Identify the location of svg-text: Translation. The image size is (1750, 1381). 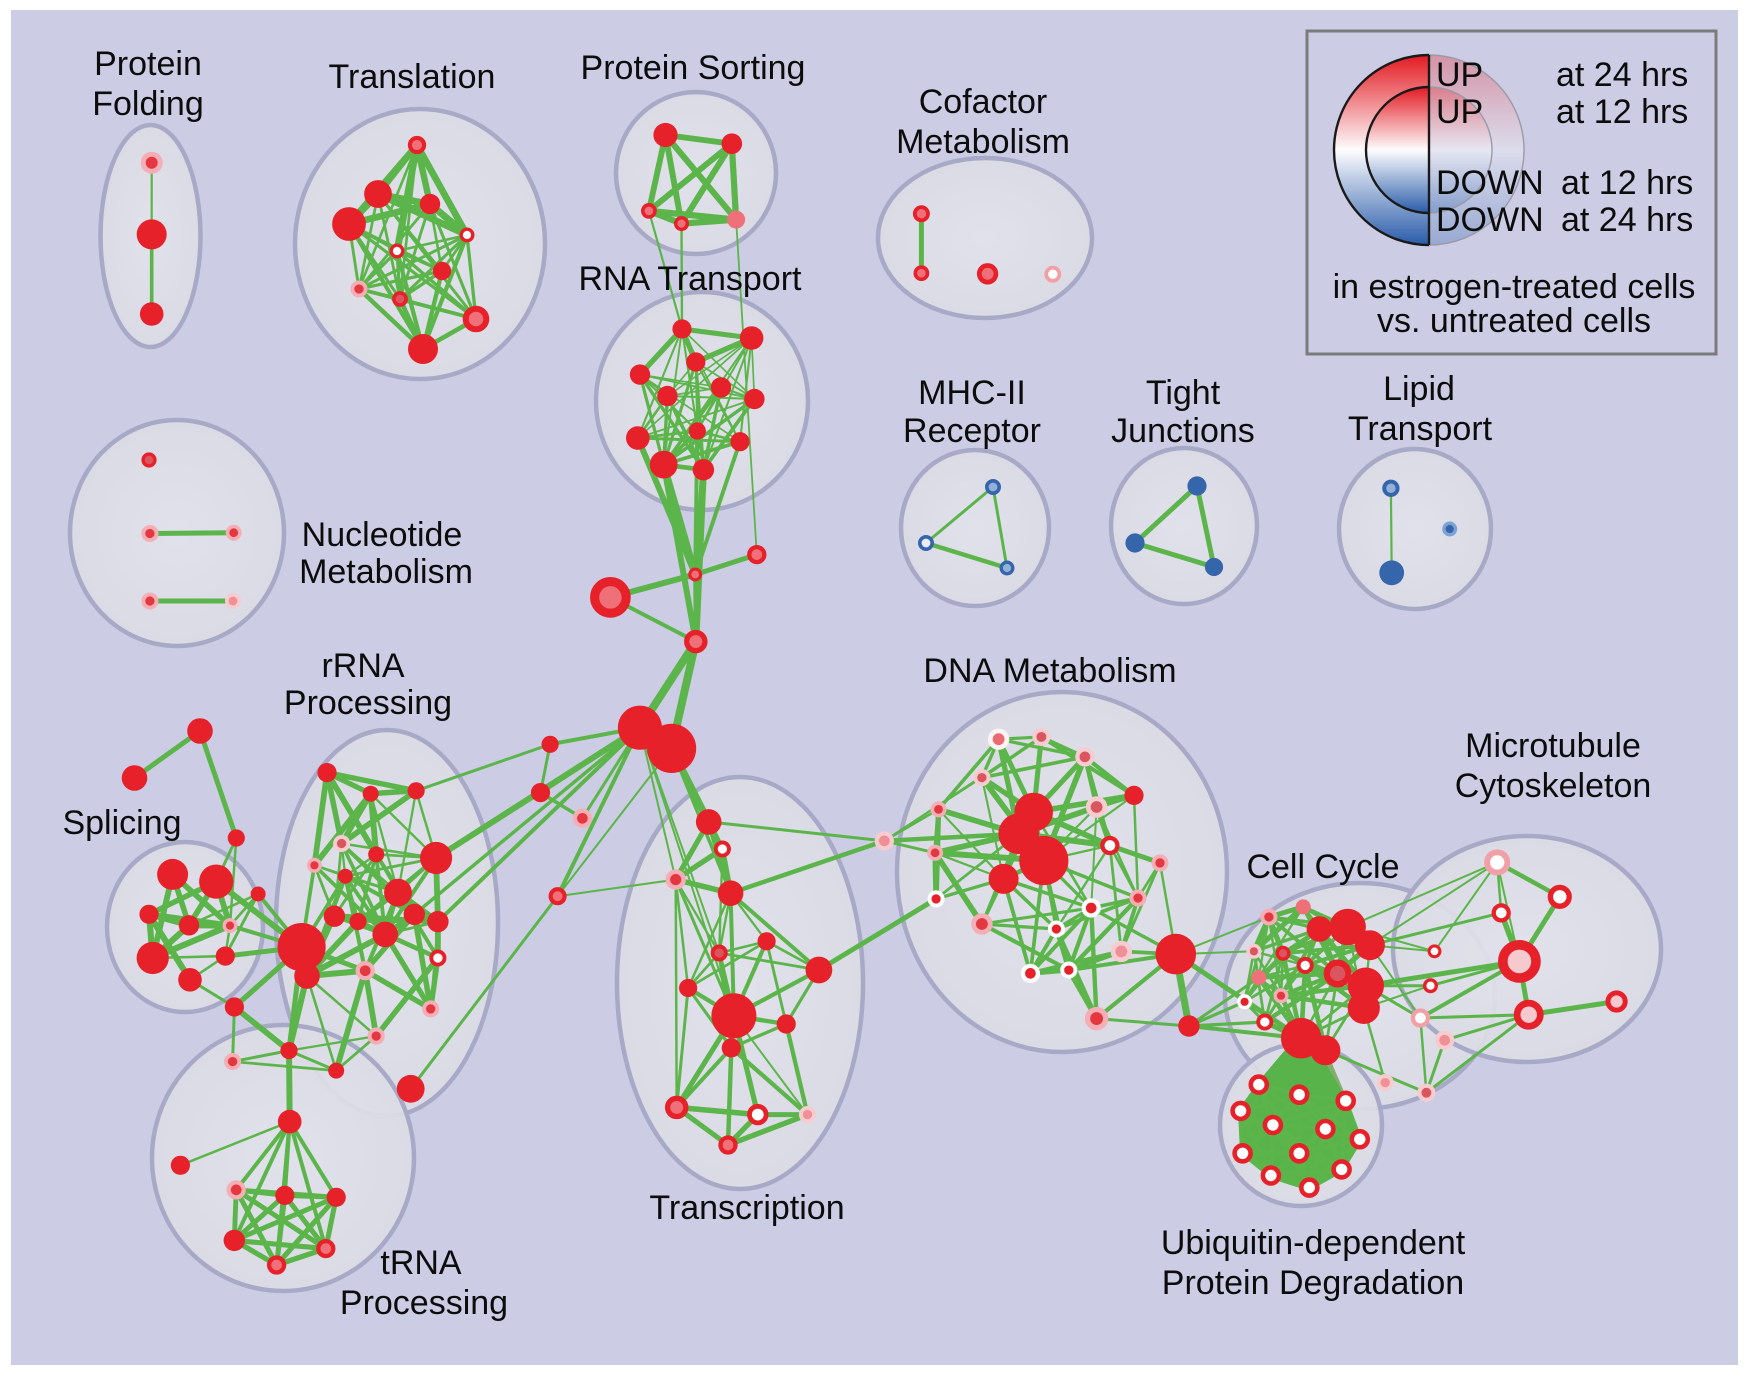
(412, 77).